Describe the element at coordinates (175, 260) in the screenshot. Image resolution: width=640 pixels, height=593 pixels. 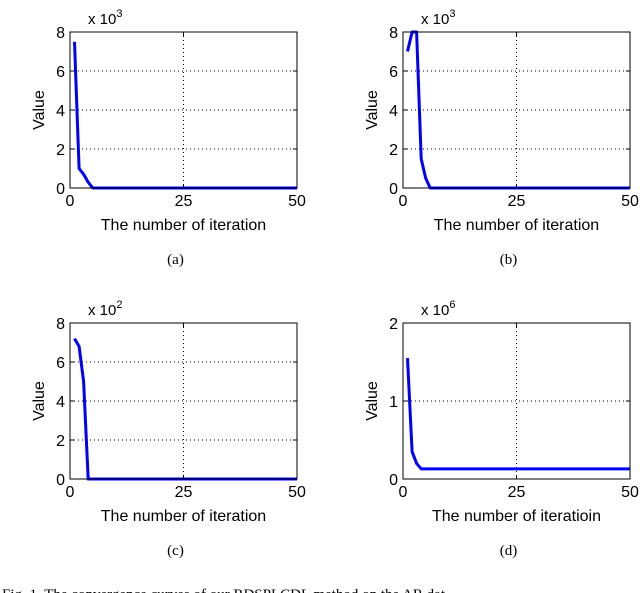
I see `panel-caption: (a)` at that location.